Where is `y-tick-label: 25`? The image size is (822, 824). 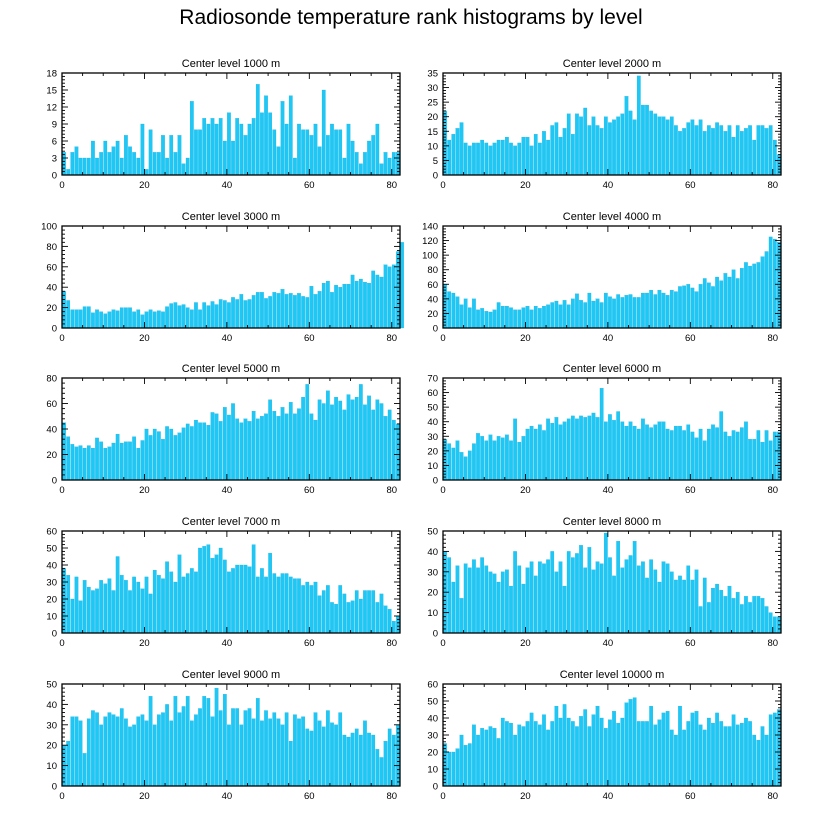 y-tick-label: 25 is located at coordinates (432, 103).